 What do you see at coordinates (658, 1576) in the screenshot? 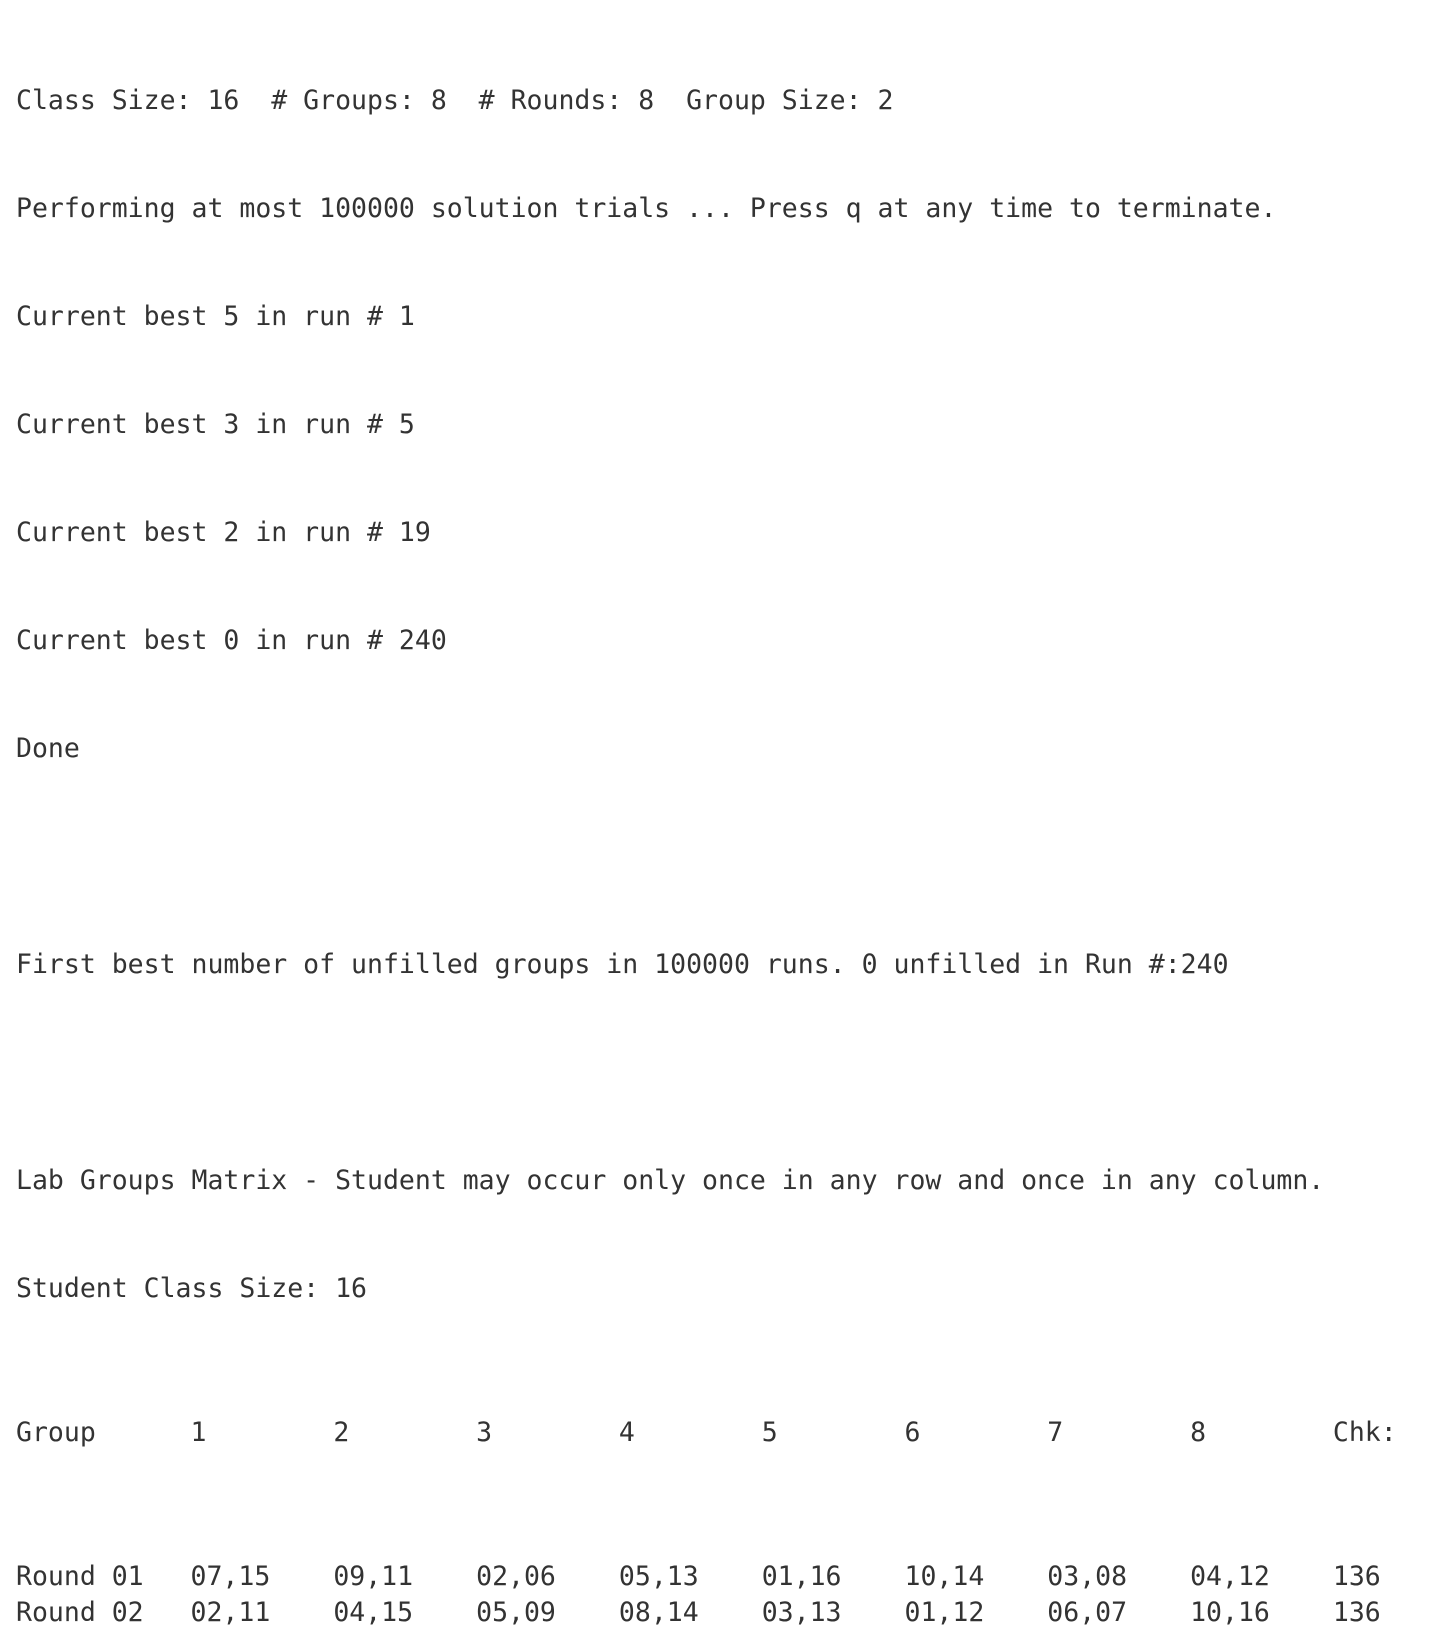
I see `group-pair-cell: 05,13` at bounding box center [658, 1576].